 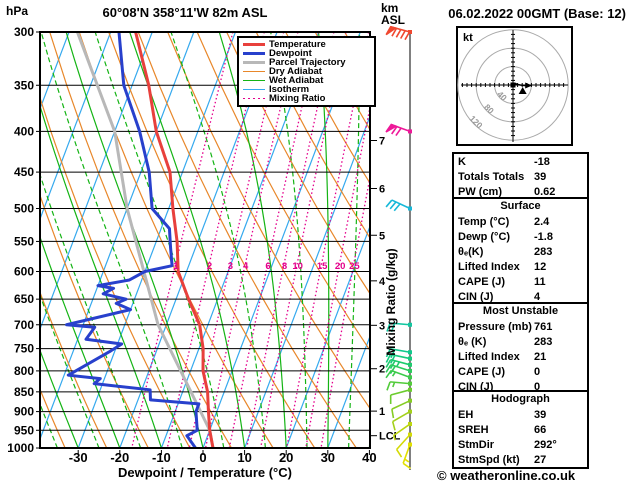 What do you see at coordinates (476, 296) in the screenshot?
I see `stats-label: CIN (J)` at bounding box center [476, 296].